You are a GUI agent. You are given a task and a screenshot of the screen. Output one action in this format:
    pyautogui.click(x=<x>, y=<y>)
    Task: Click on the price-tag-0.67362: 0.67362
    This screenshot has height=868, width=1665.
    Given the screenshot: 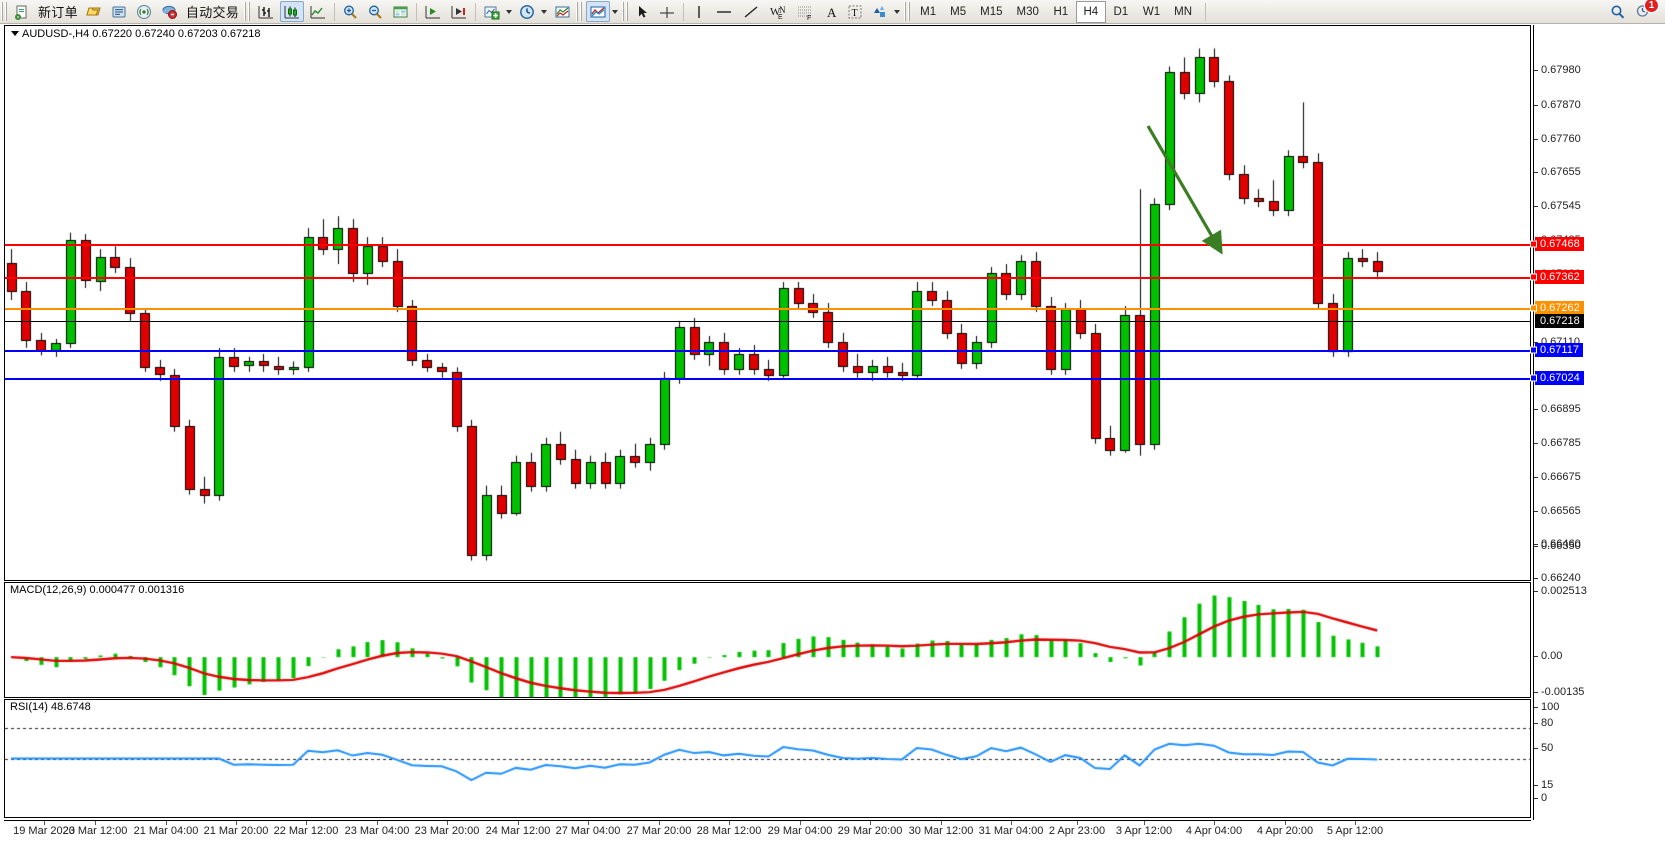 What is the action you would take?
    pyautogui.click(x=1557, y=277)
    